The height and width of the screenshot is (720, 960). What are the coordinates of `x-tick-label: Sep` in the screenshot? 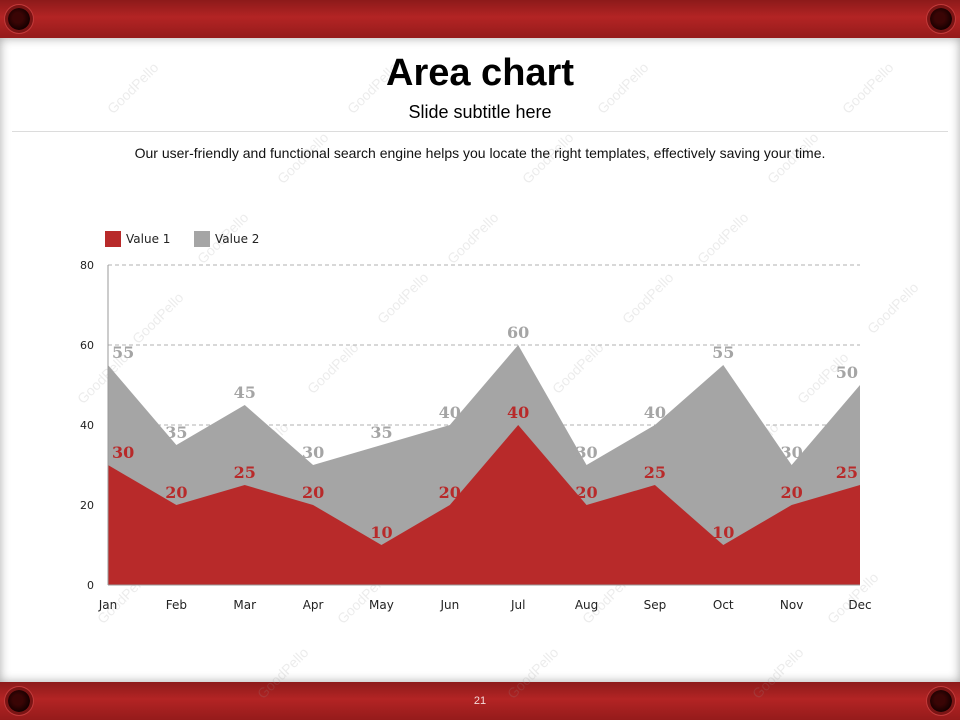 It's located at (655, 605).